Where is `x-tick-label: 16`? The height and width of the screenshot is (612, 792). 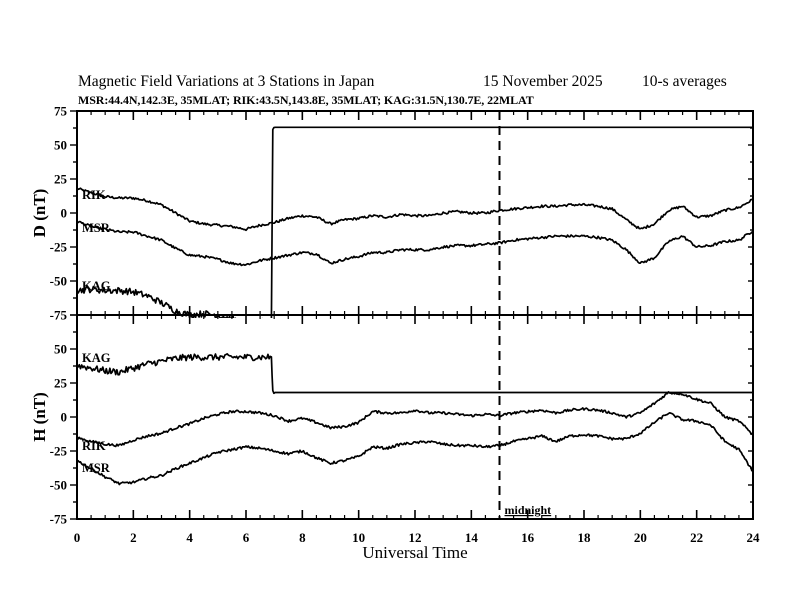
x-tick-label: 16 is located at coordinates (528, 537).